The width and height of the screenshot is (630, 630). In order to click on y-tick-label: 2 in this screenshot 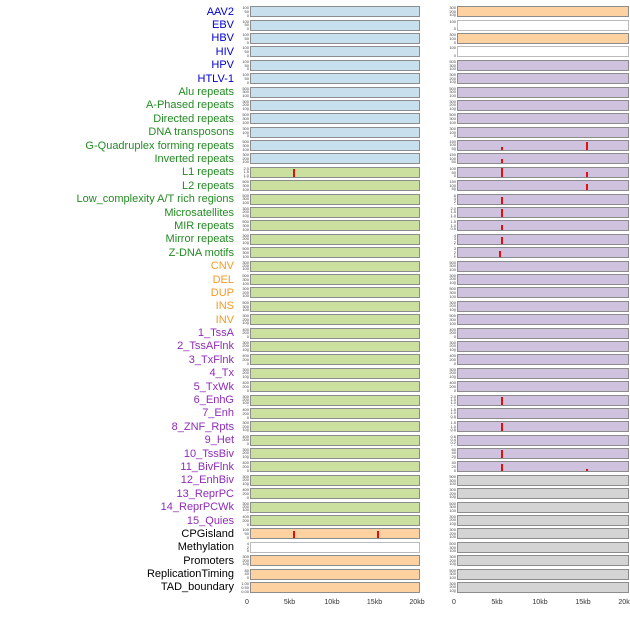, I will do `click(247, 547)`.